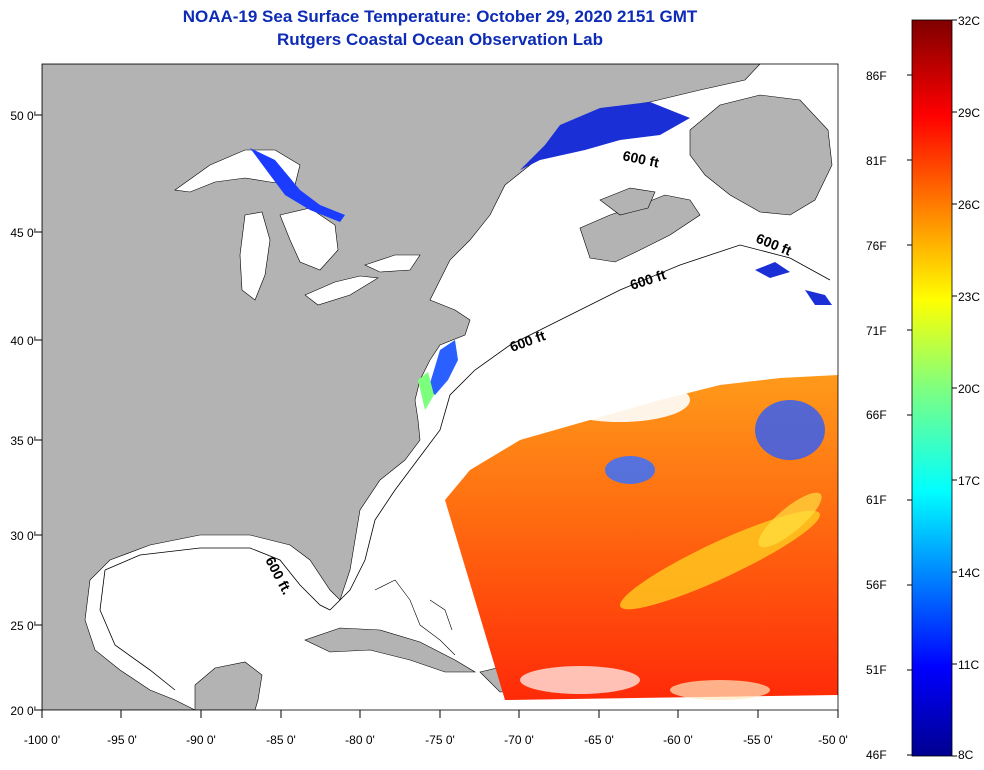 This screenshot has height=770, width=984. Describe the element at coordinates (360, 740) in the screenshot. I see `lon-tick-label: -80 0'` at that location.